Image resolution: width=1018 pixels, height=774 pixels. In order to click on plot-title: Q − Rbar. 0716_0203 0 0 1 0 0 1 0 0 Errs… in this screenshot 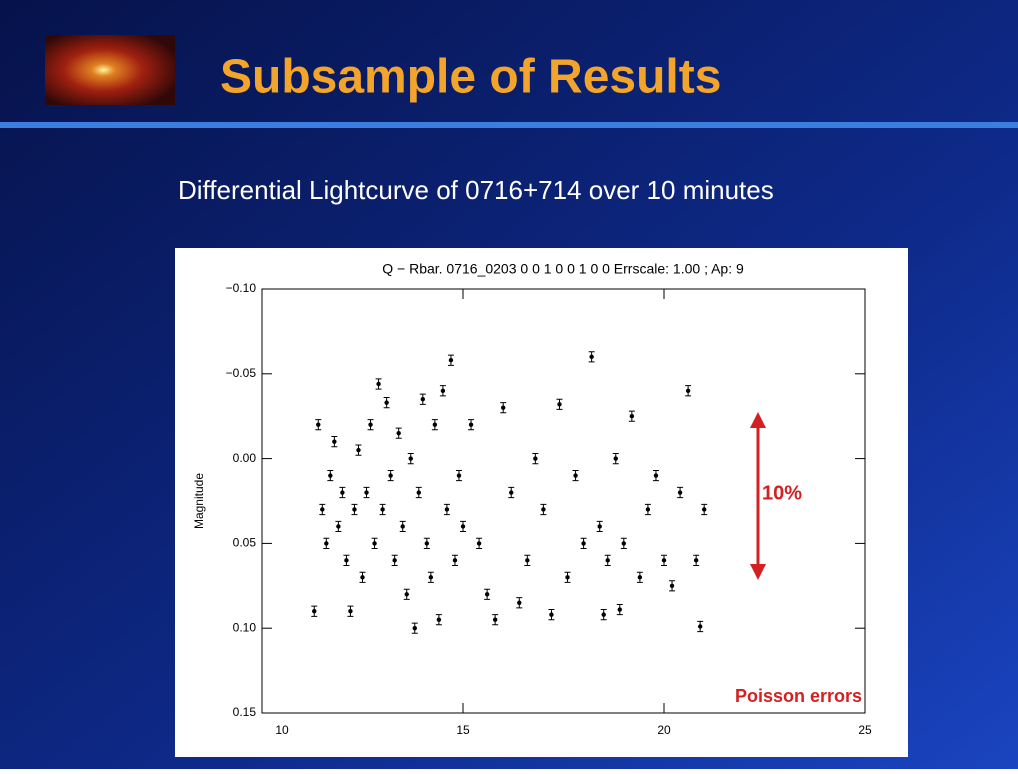, I will do `click(563, 269)`.